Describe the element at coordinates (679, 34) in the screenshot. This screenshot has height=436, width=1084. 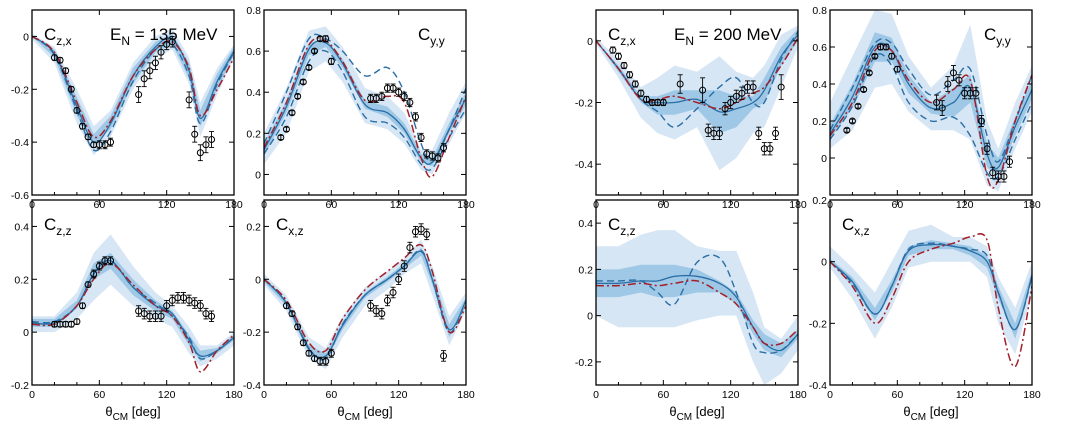
I see `energy-label-main: E` at that location.